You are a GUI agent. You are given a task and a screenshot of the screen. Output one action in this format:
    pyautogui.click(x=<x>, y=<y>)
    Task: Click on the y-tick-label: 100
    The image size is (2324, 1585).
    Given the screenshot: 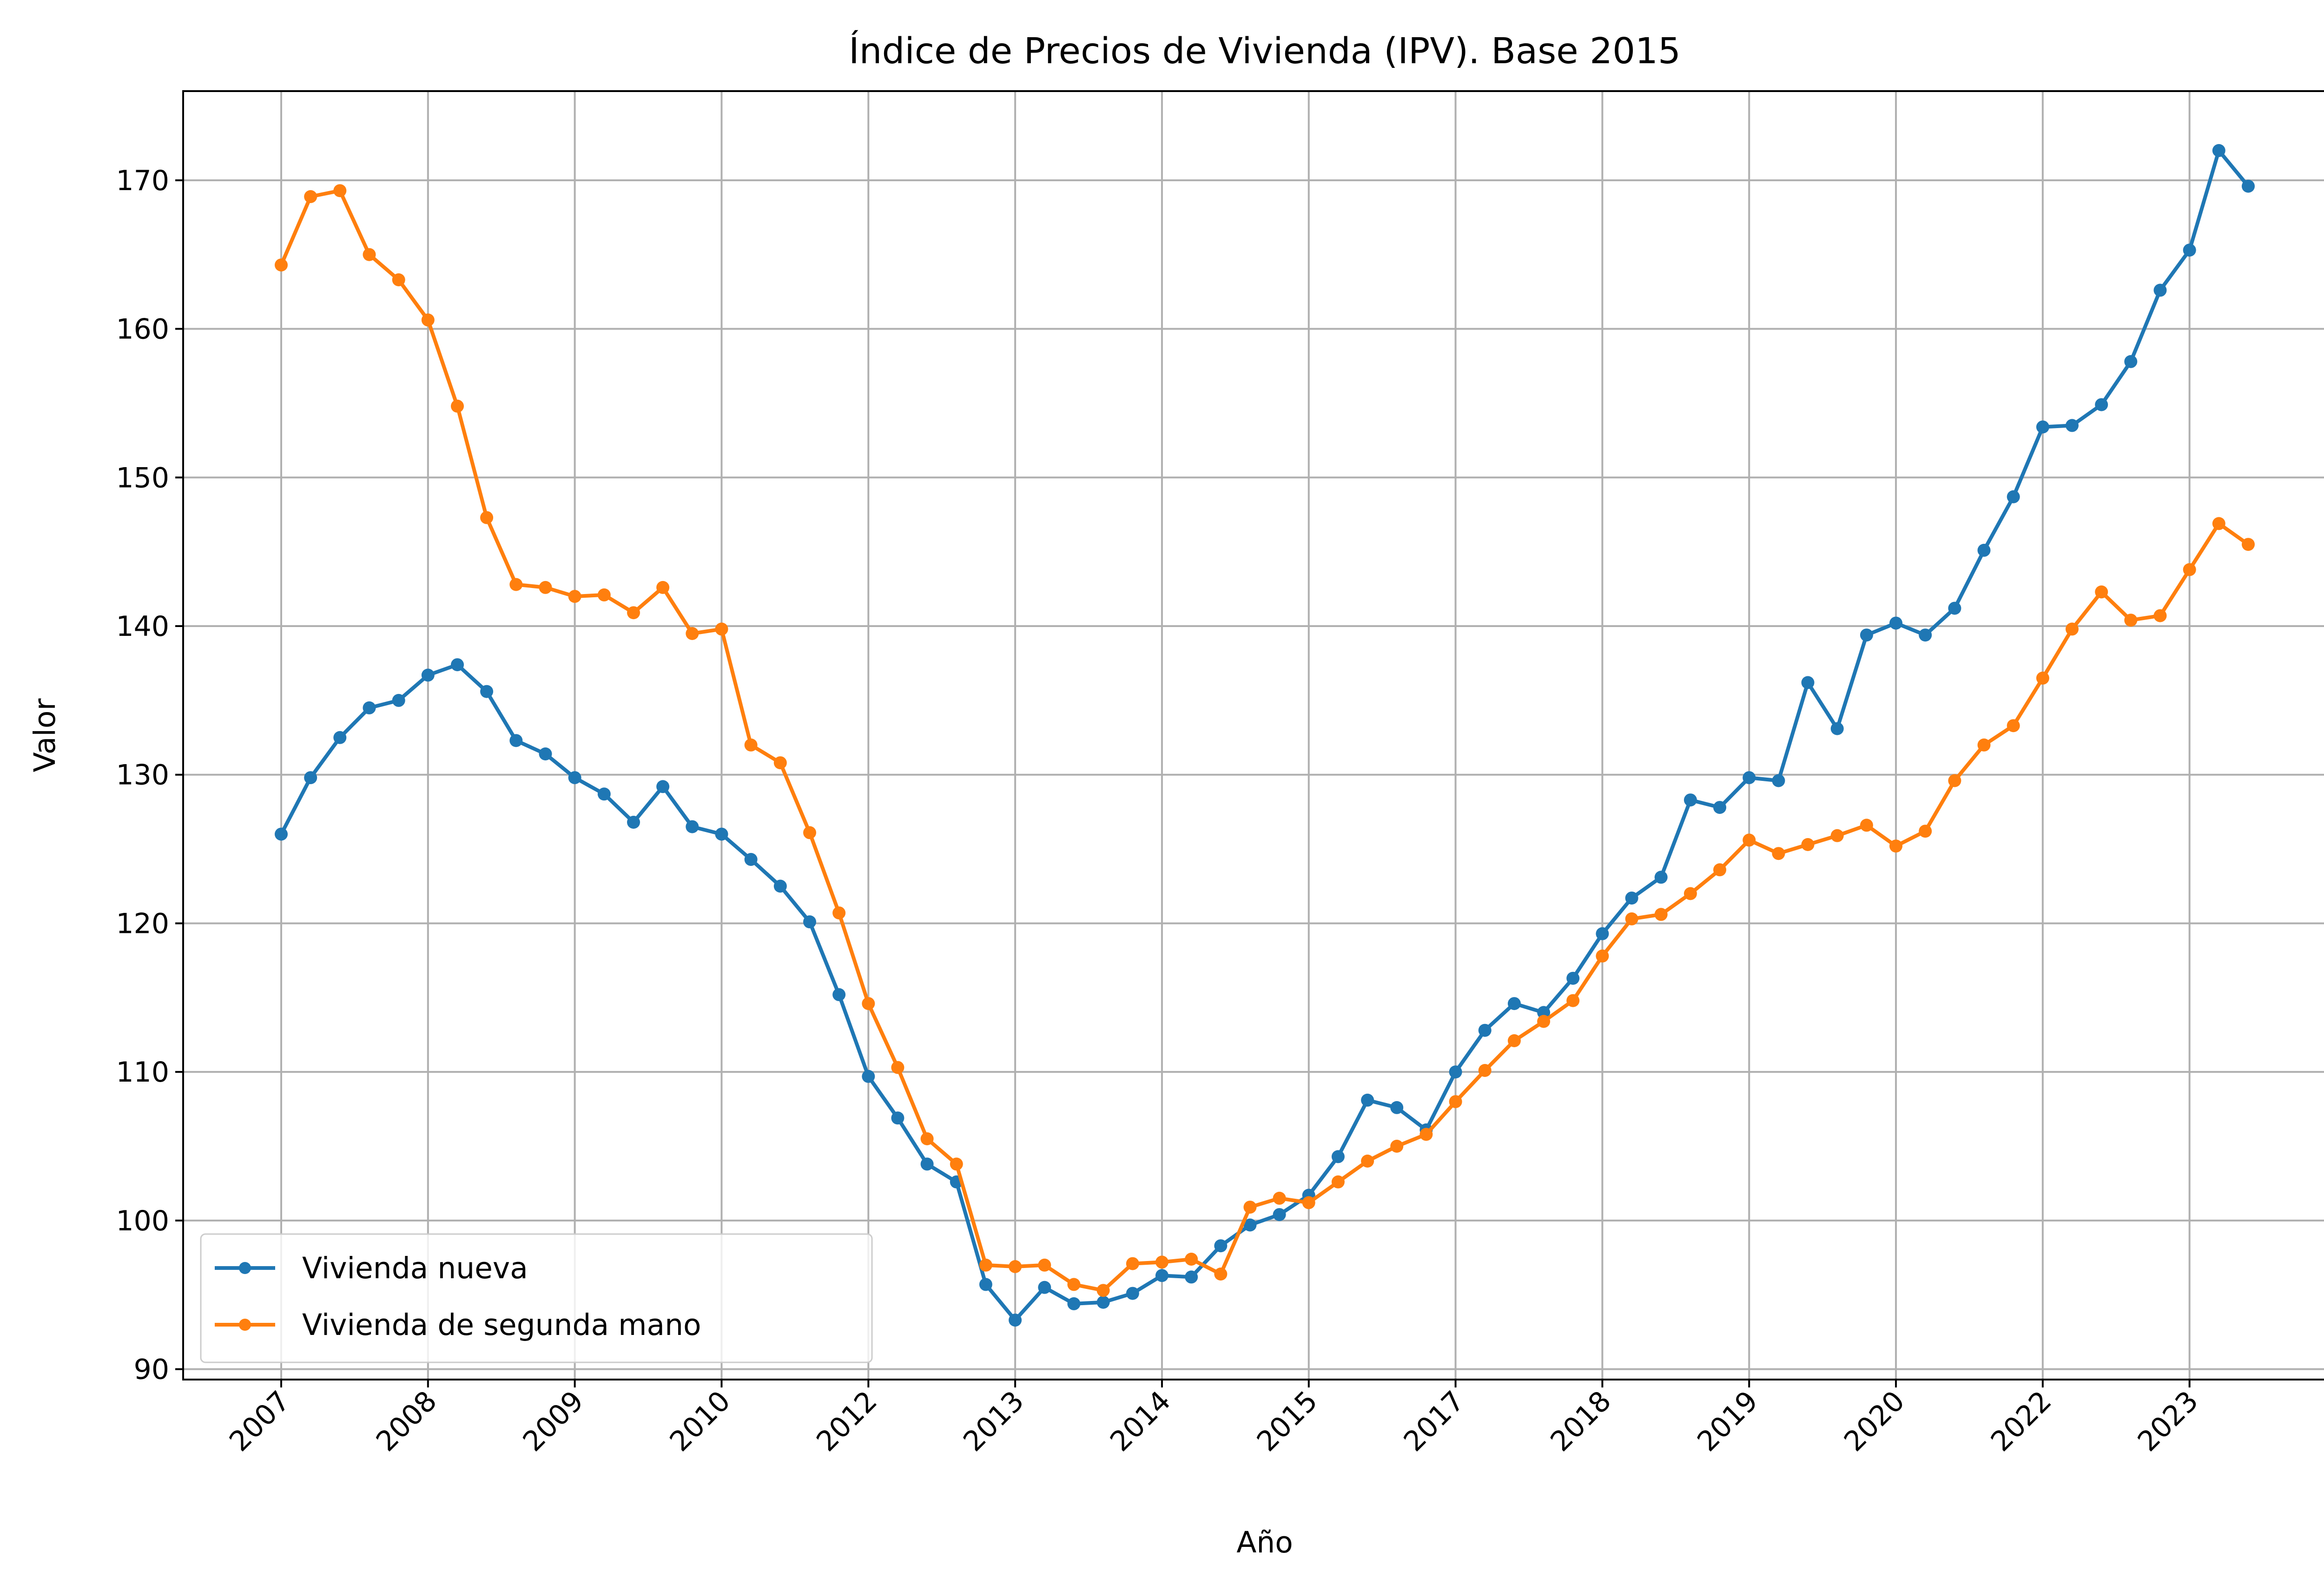 What is the action you would take?
    pyautogui.click(x=142, y=1221)
    